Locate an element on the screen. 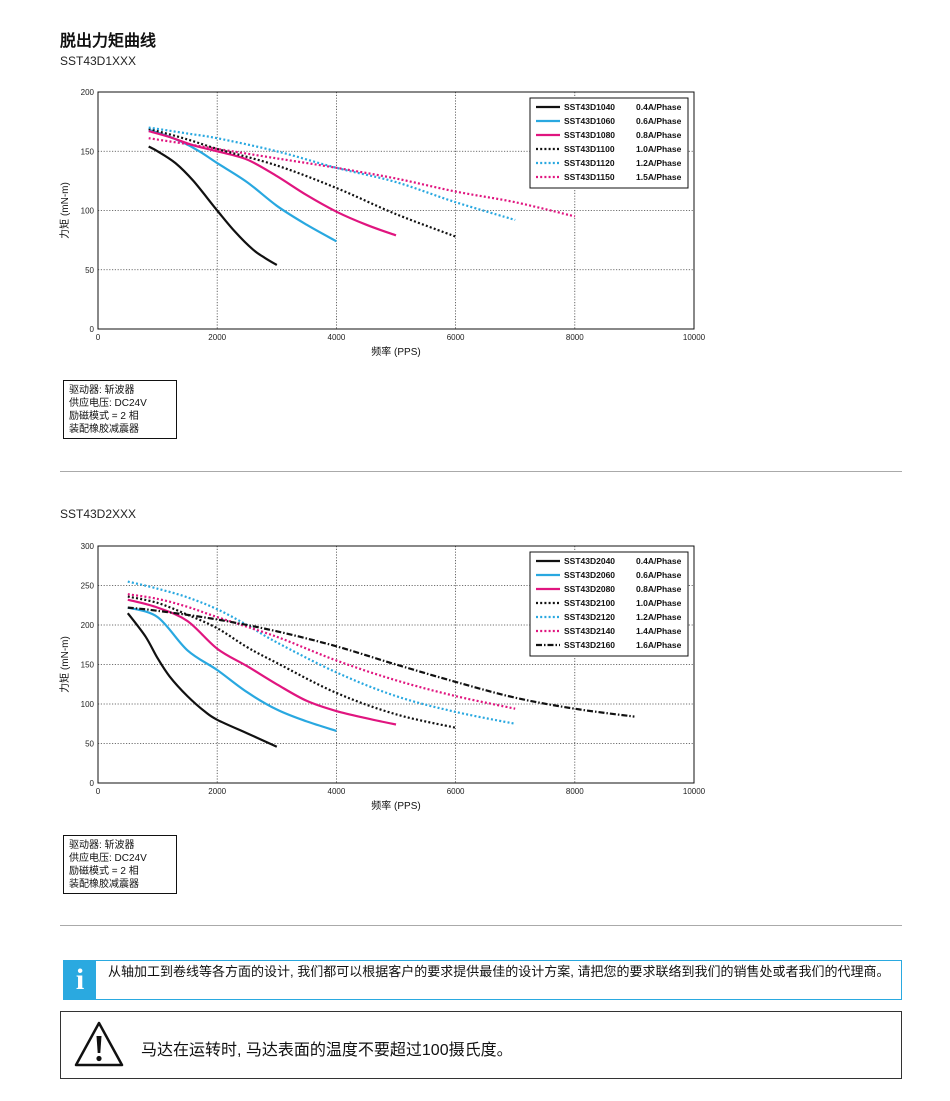 This screenshot has height=1101, width=950. chart-2-legend-current: 1.4A/Phase is located at coordinates (659, 631).